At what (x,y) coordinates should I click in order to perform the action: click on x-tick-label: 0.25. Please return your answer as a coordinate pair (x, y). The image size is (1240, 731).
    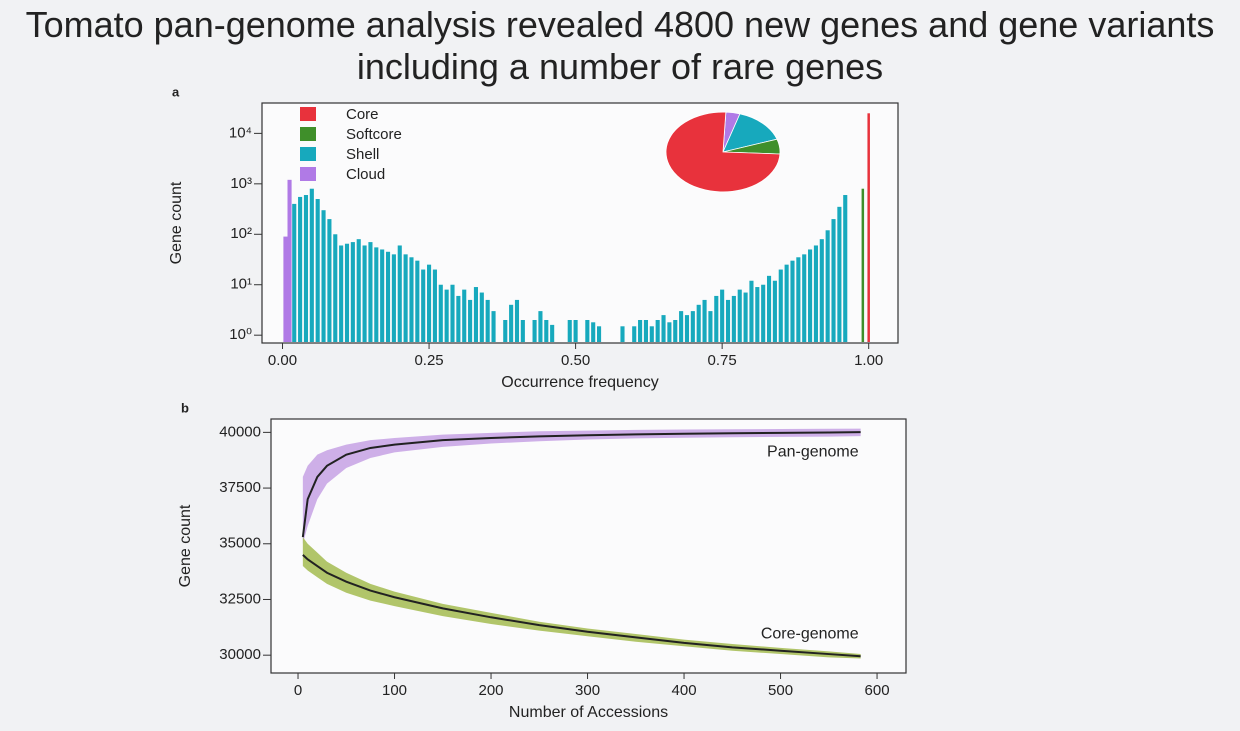
    Looking at the image, I should click on (428, 360).